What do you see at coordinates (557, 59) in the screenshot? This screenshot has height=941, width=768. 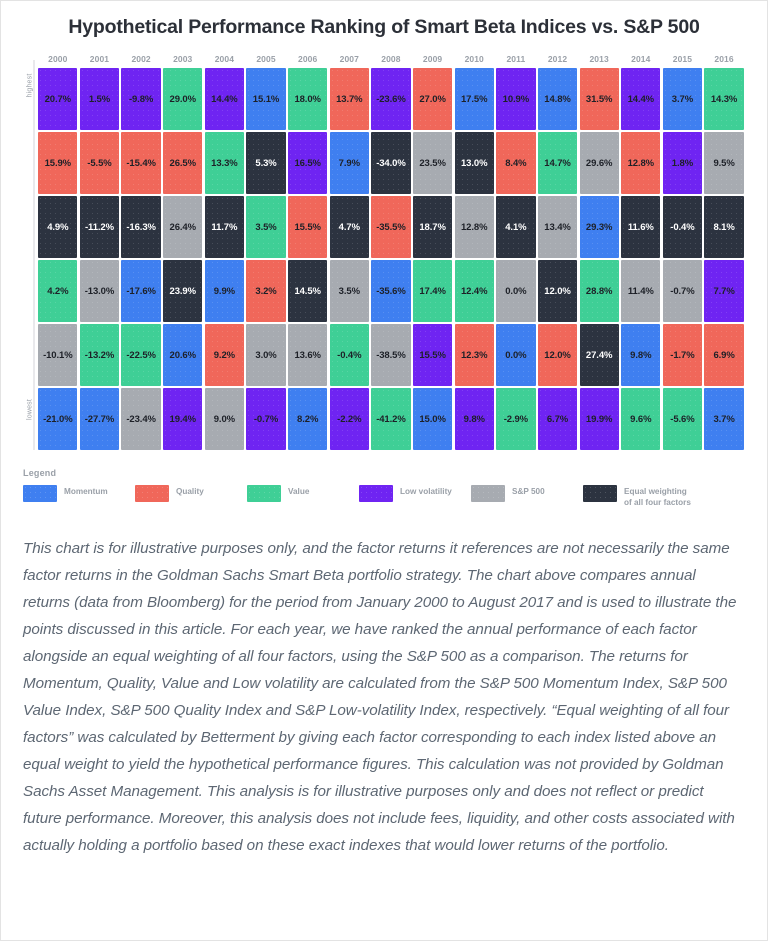 I see `year-header-2012: 2012` at bounding box center [557, 59].